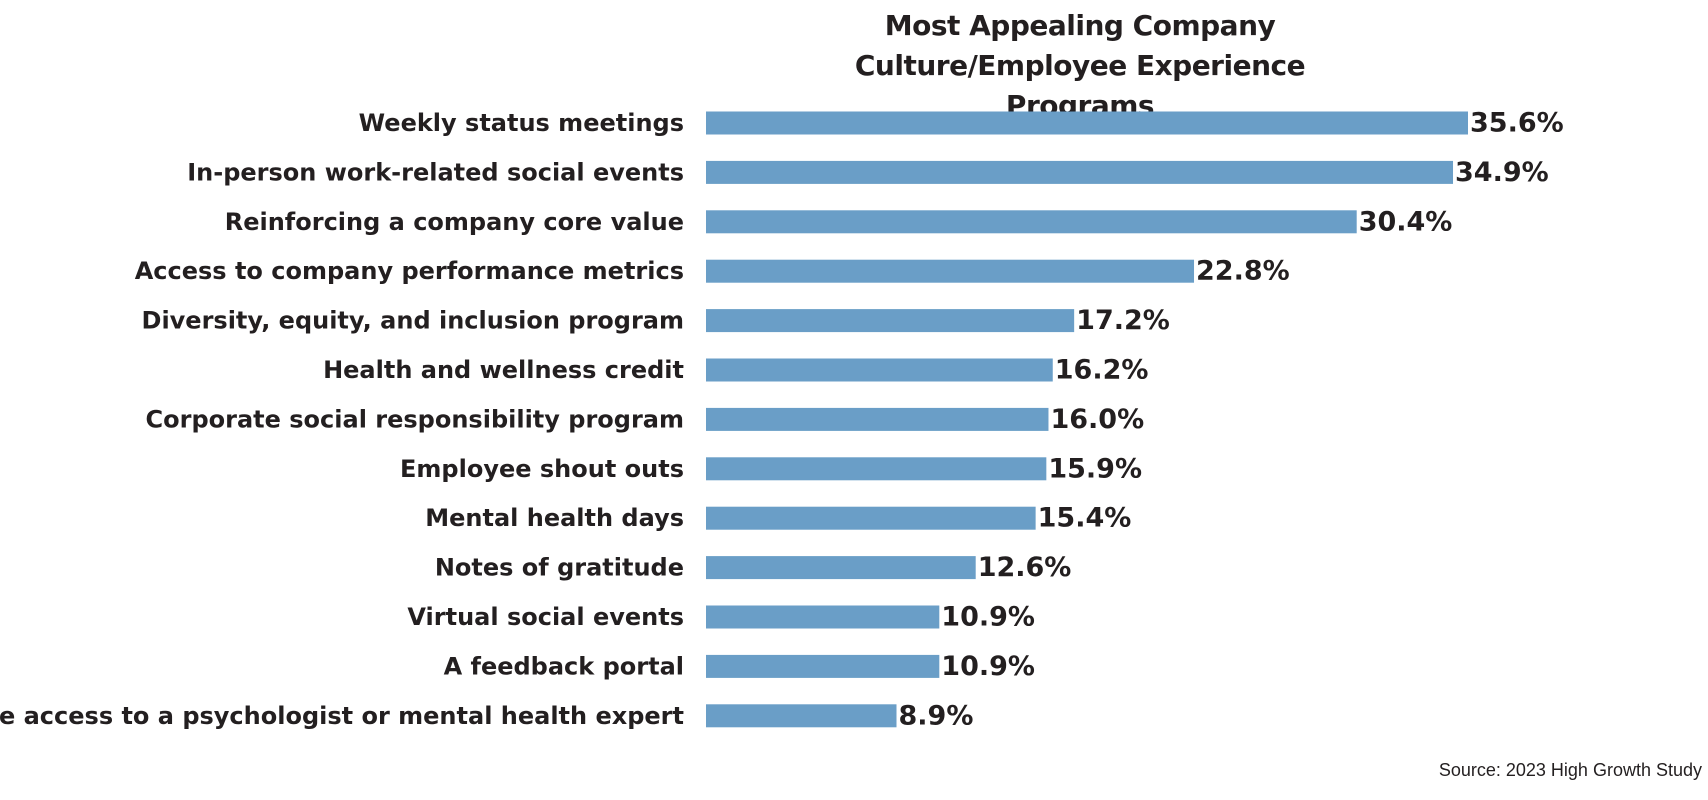 The image size is (1708, 800). What do you see at coordinates (1095, 468) in the screenshot?
I see `value-label: 15.9%` at bounding box center [1095, 468].